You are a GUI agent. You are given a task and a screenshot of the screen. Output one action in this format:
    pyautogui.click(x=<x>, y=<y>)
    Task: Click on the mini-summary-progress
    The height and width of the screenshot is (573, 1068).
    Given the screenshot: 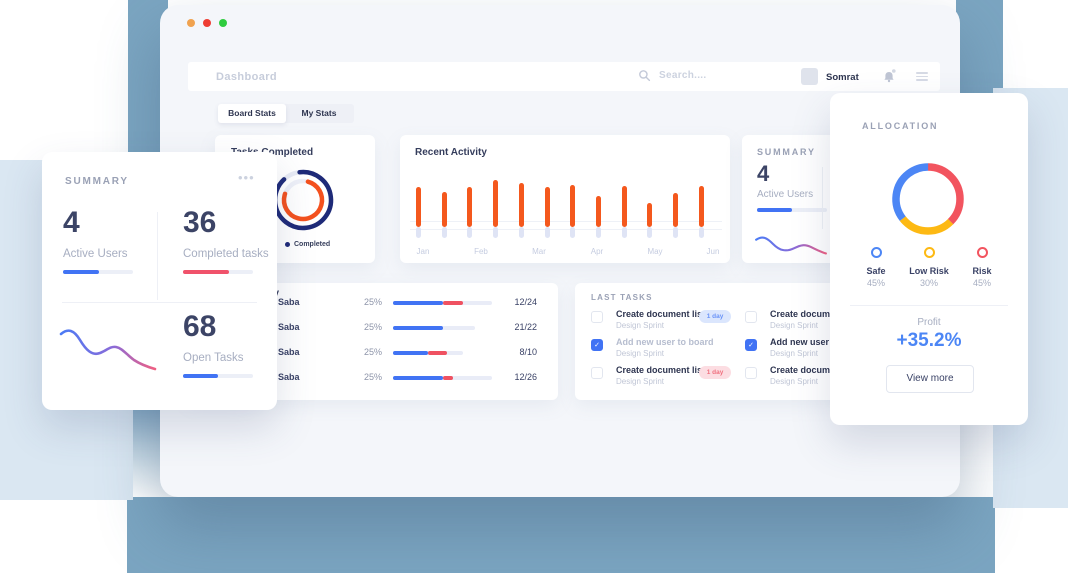 What is the action you would take?
    pyautogui.click(x=792, y=210)
    